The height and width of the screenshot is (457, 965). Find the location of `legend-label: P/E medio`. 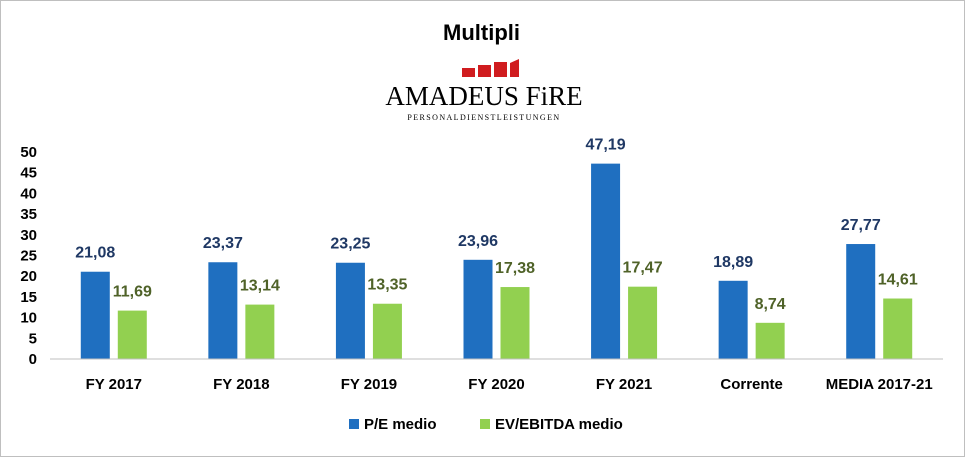

legend-label: P/E medio is located at coordinates (400, 424).